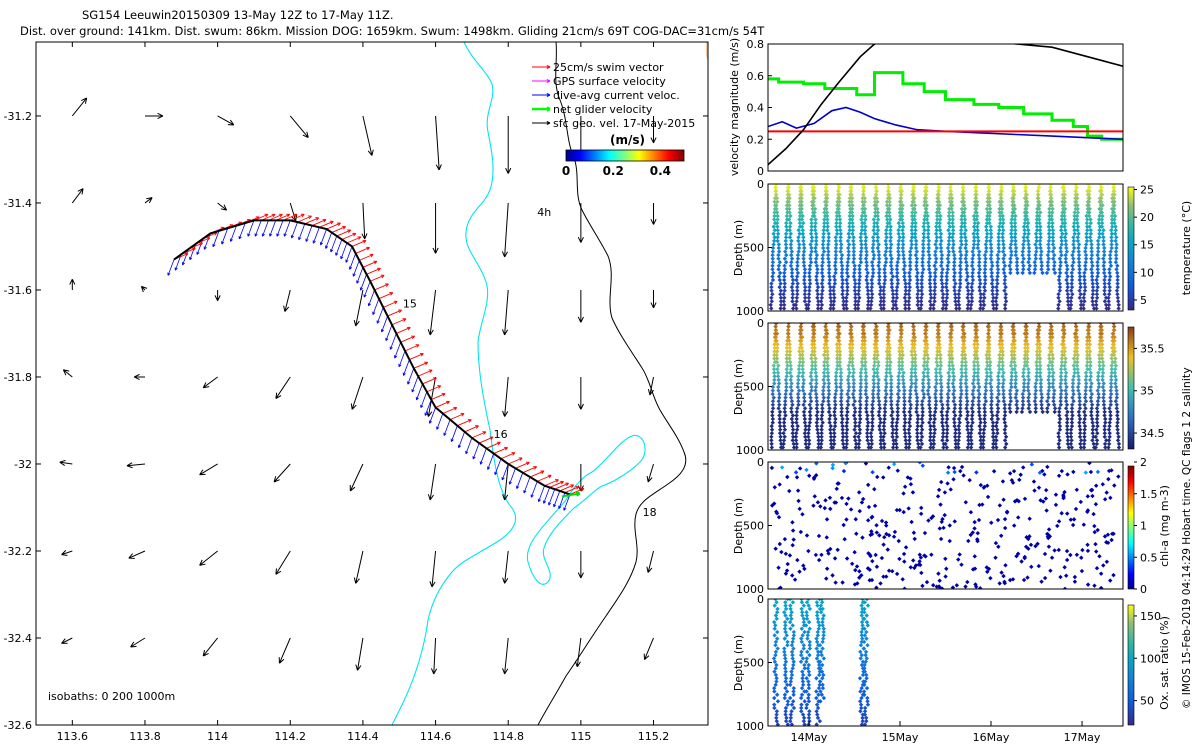 The height and width of the screenshot is (750, 1200). Describe the element at coordinates (354, 240) in the screenshot. I see `swim-vector` at that location.